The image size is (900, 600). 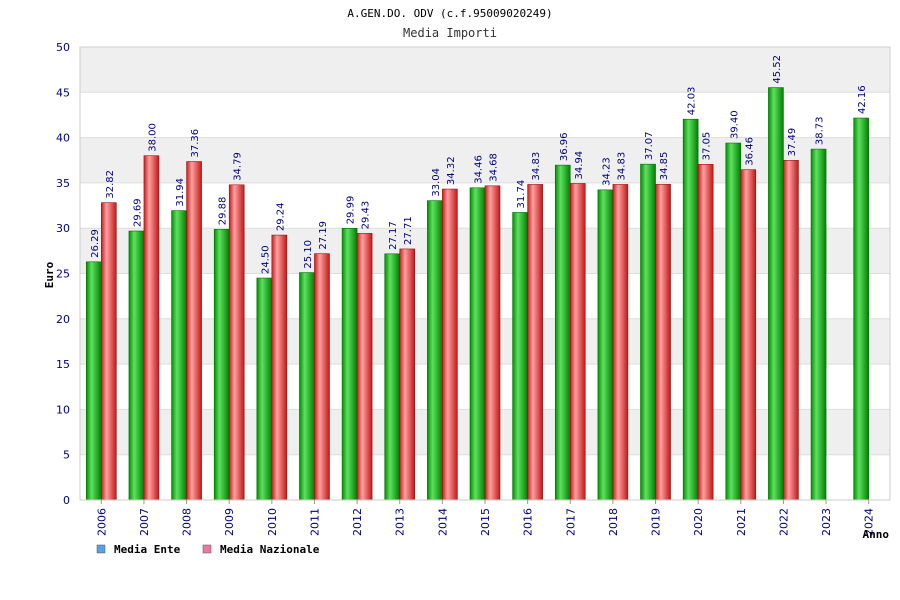 What do you see at coordinates (136, 365) in the screenshot?
I see `bar-media-ente-2007` at bounding box center [136, 365].